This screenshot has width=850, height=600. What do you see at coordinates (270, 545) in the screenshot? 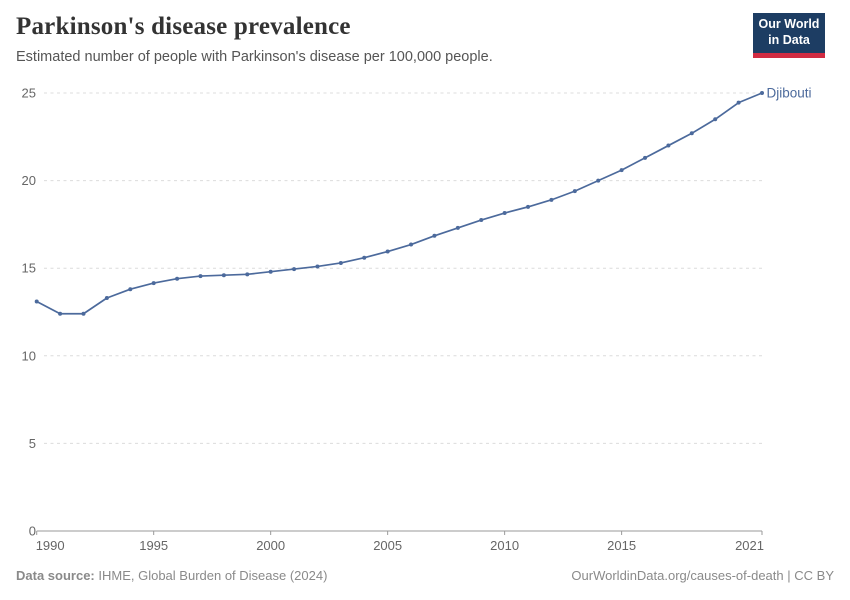
I see `x-tick-label: 2000` at bounding box center [270, 545].